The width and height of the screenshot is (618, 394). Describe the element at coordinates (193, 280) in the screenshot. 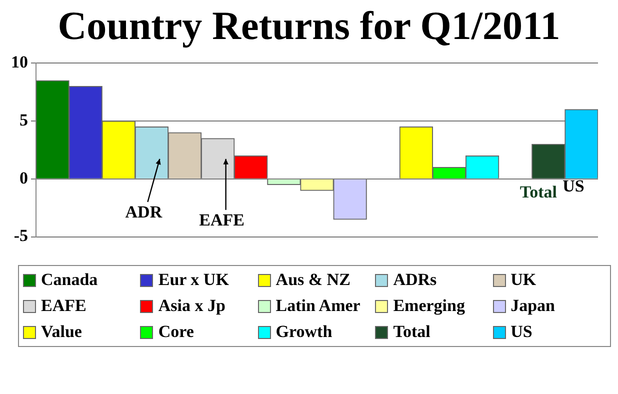

I see `legend-label: Eur x UK` at that location.